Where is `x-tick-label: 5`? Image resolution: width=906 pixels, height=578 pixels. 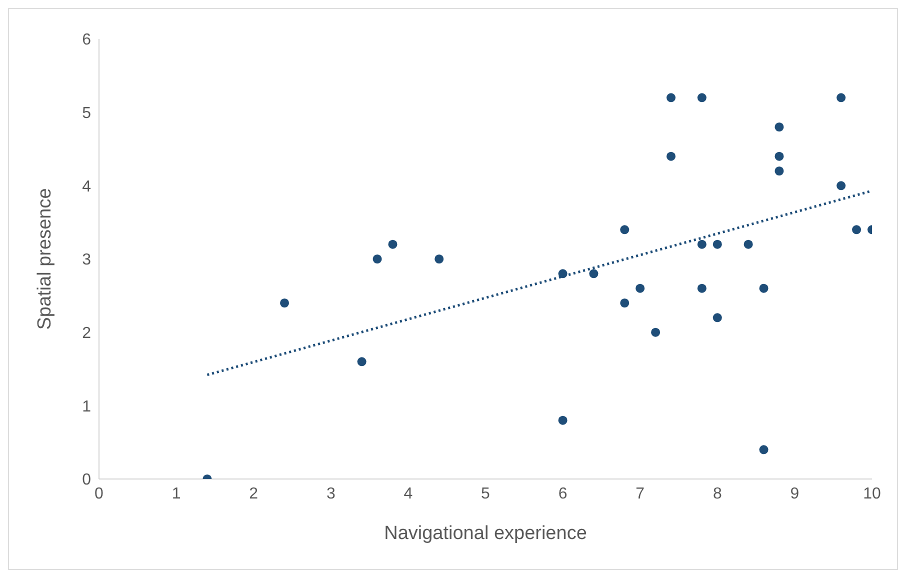
x-tick-label: 5 is located at coordinates (485, 493).